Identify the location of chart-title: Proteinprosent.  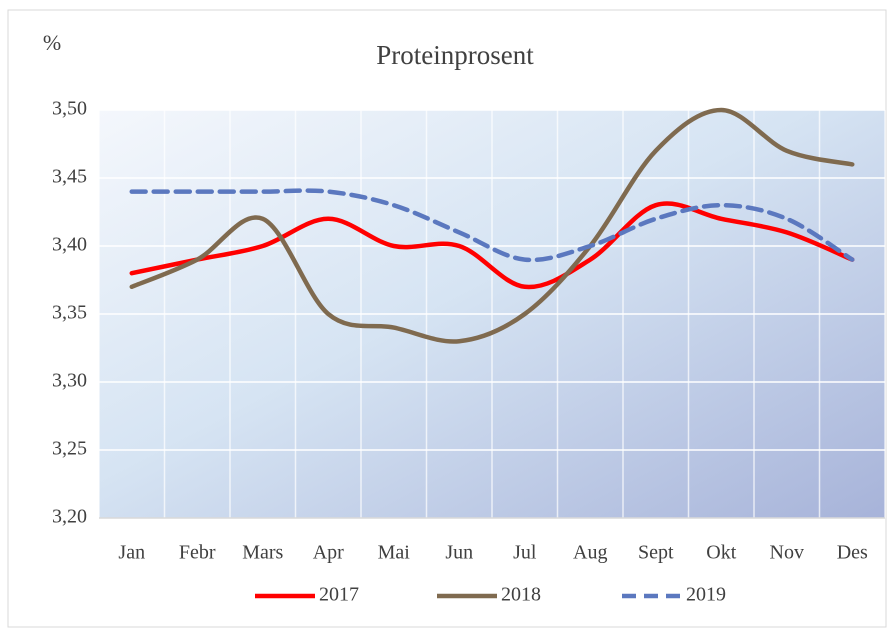
(455, 55).